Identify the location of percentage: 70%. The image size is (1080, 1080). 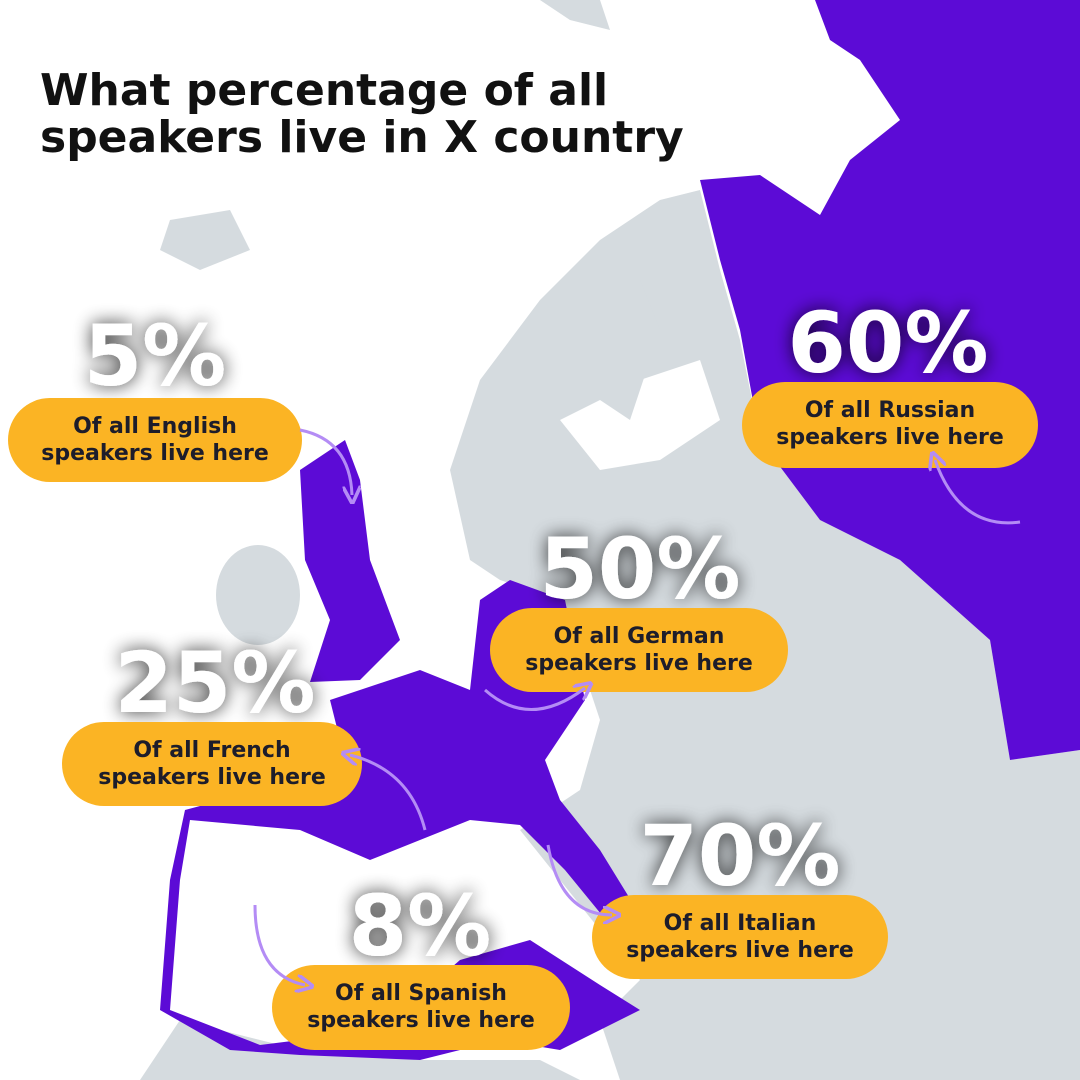
(739, 856).